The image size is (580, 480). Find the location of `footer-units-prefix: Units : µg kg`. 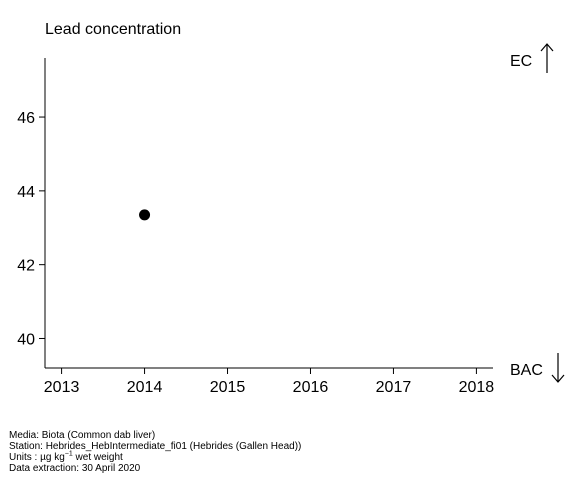

footer-units-prefix: Units : µg kg is located at coordinates (37, 457).